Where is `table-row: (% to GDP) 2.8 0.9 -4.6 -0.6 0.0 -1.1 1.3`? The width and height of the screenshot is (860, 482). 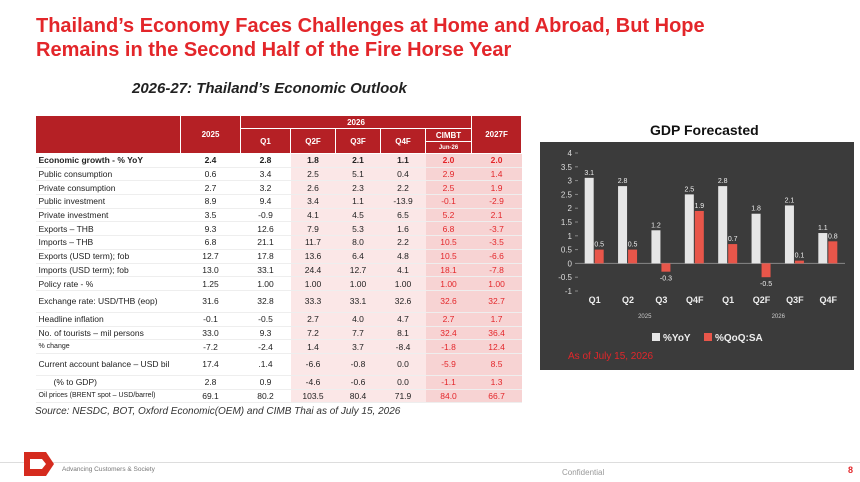
table-row: (% to GDP) 2.8 0.9 -4.6 -0.6 0.0 -1.1 1.3 is located at coordinates (278, 382).